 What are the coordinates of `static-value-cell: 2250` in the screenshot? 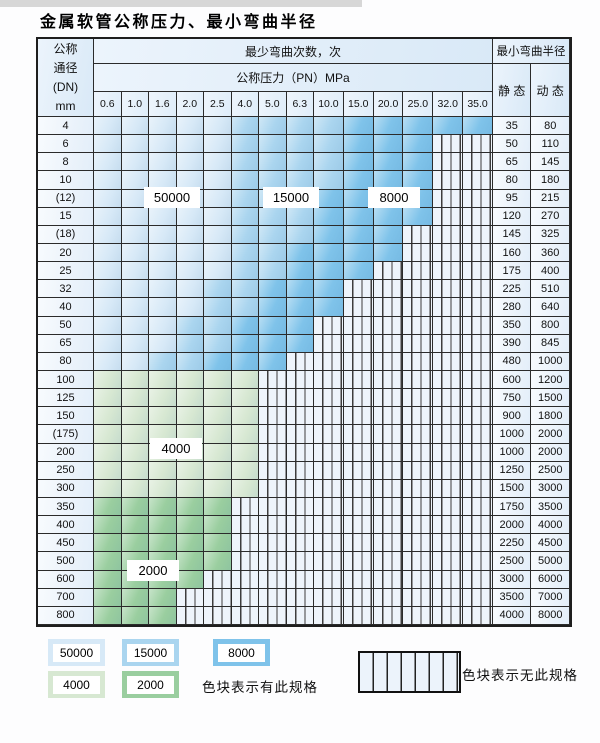 It's located at (512, 543).